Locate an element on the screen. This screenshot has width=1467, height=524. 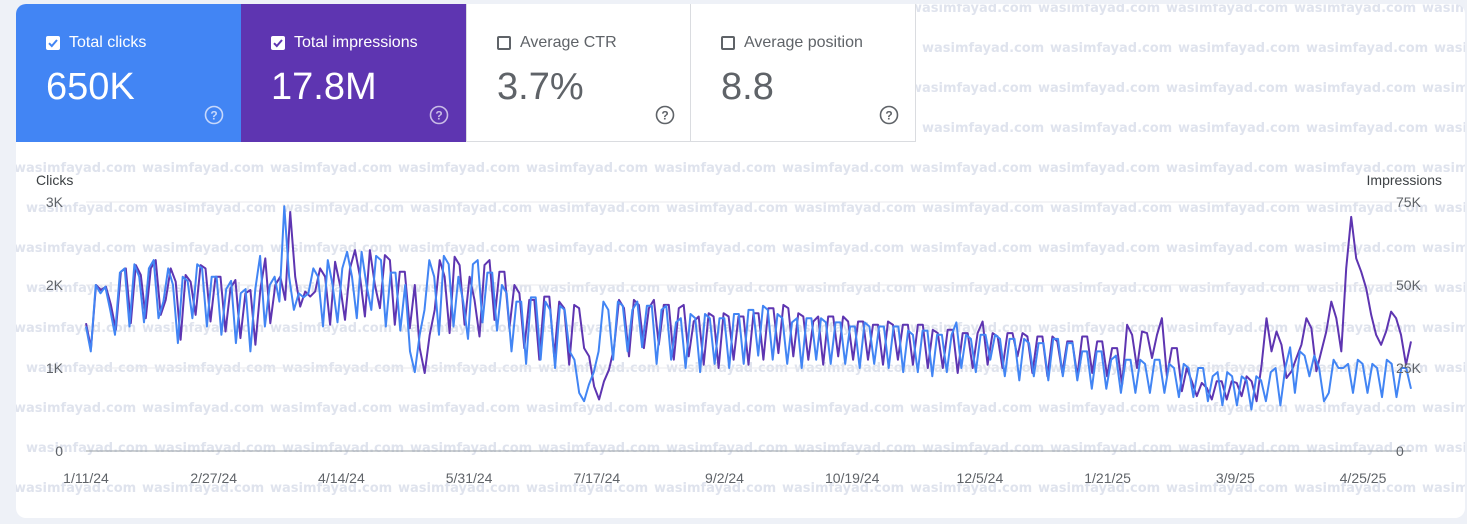
total-clicks-tab: Total clicks 650K ? is located at coordinates (128, 73).